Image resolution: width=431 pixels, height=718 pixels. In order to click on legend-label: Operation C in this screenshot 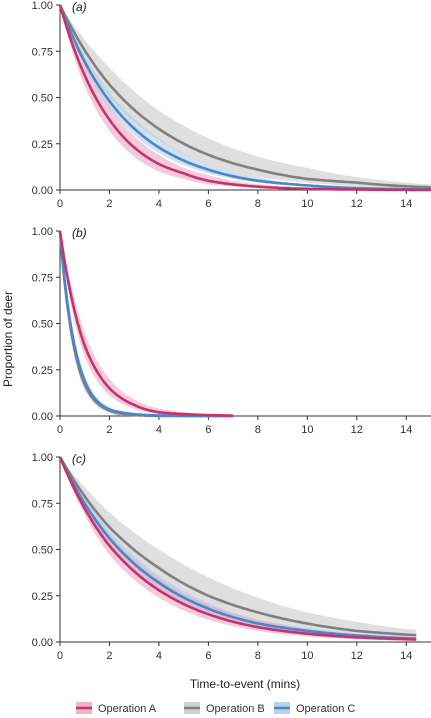, I will do `click(325, 709)`.